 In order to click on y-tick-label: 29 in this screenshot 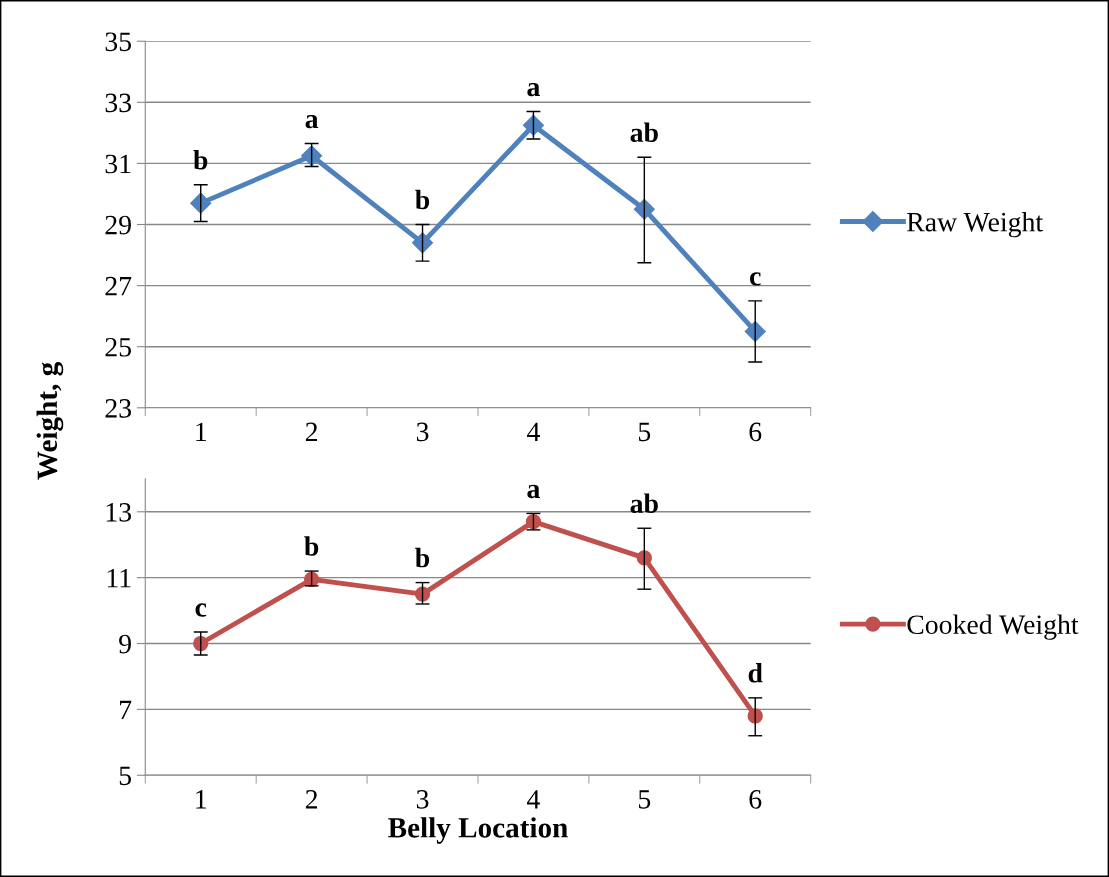, I will do `click(118, 225)`.